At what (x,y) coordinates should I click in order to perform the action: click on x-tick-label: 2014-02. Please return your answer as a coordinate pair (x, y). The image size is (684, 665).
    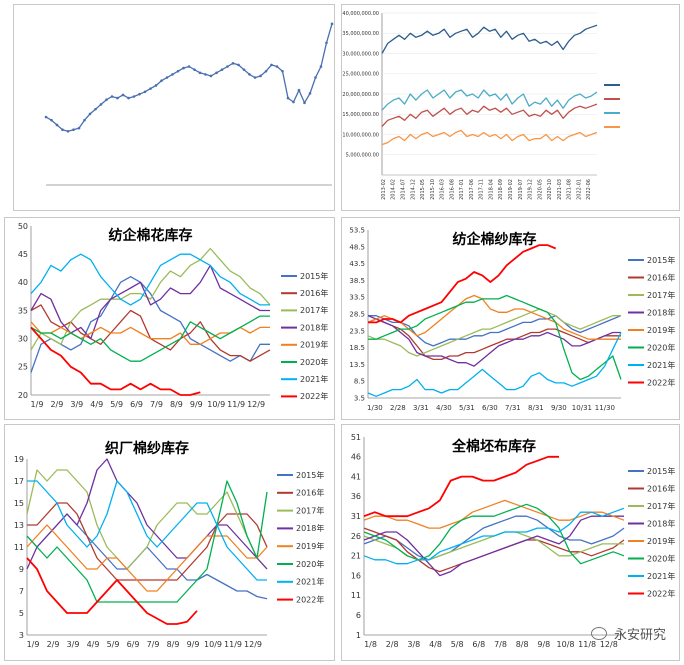
    Looking at the image, I should click on (394, 189).